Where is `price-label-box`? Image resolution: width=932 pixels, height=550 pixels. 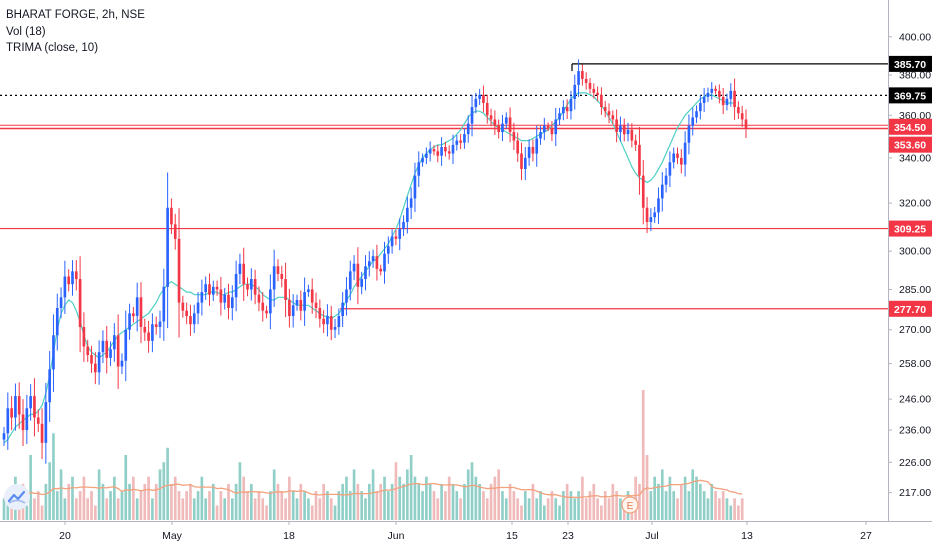
price-label-box is located at coordinates (910, 95).